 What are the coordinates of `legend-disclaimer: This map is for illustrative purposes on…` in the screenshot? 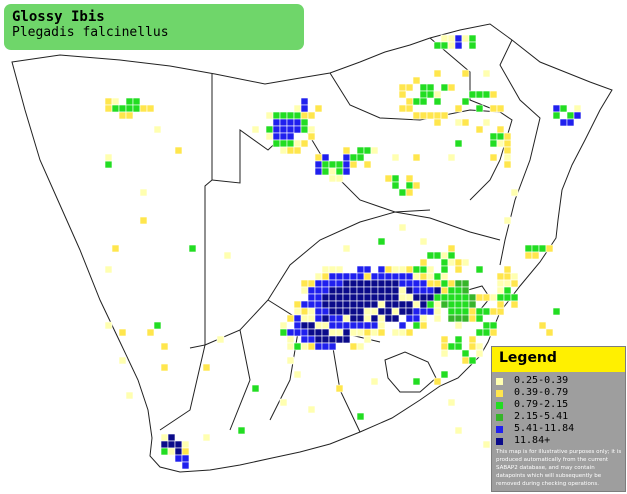 It's located at (559, 468).